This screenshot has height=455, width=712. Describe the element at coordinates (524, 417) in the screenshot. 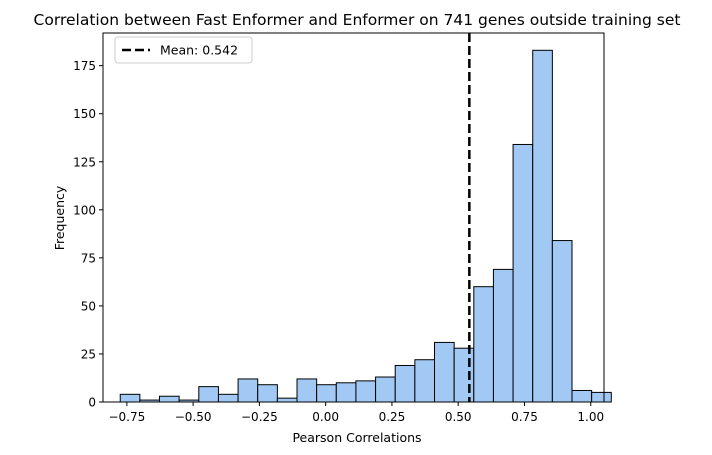

I see `x-tick-label: 0.75` at that location.